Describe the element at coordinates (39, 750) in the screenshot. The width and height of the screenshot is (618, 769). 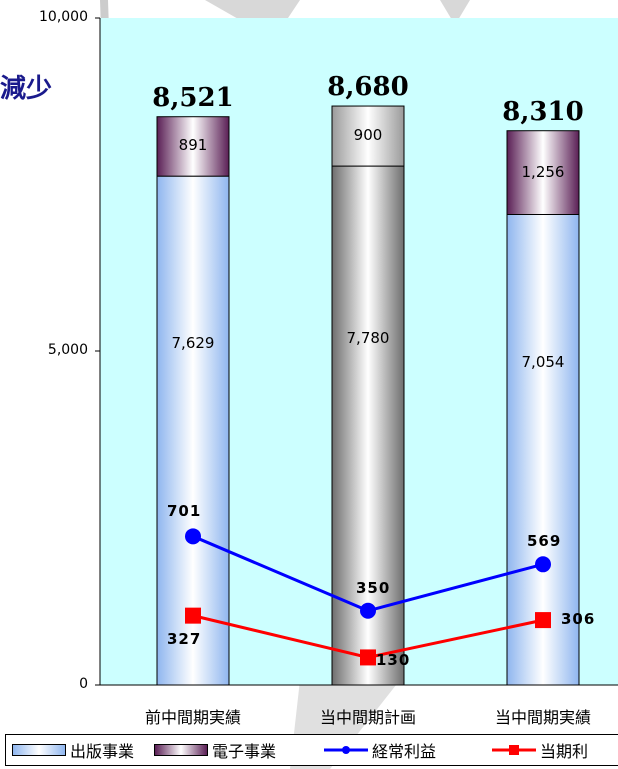
I see `legend-swatch-publishing` at that location.